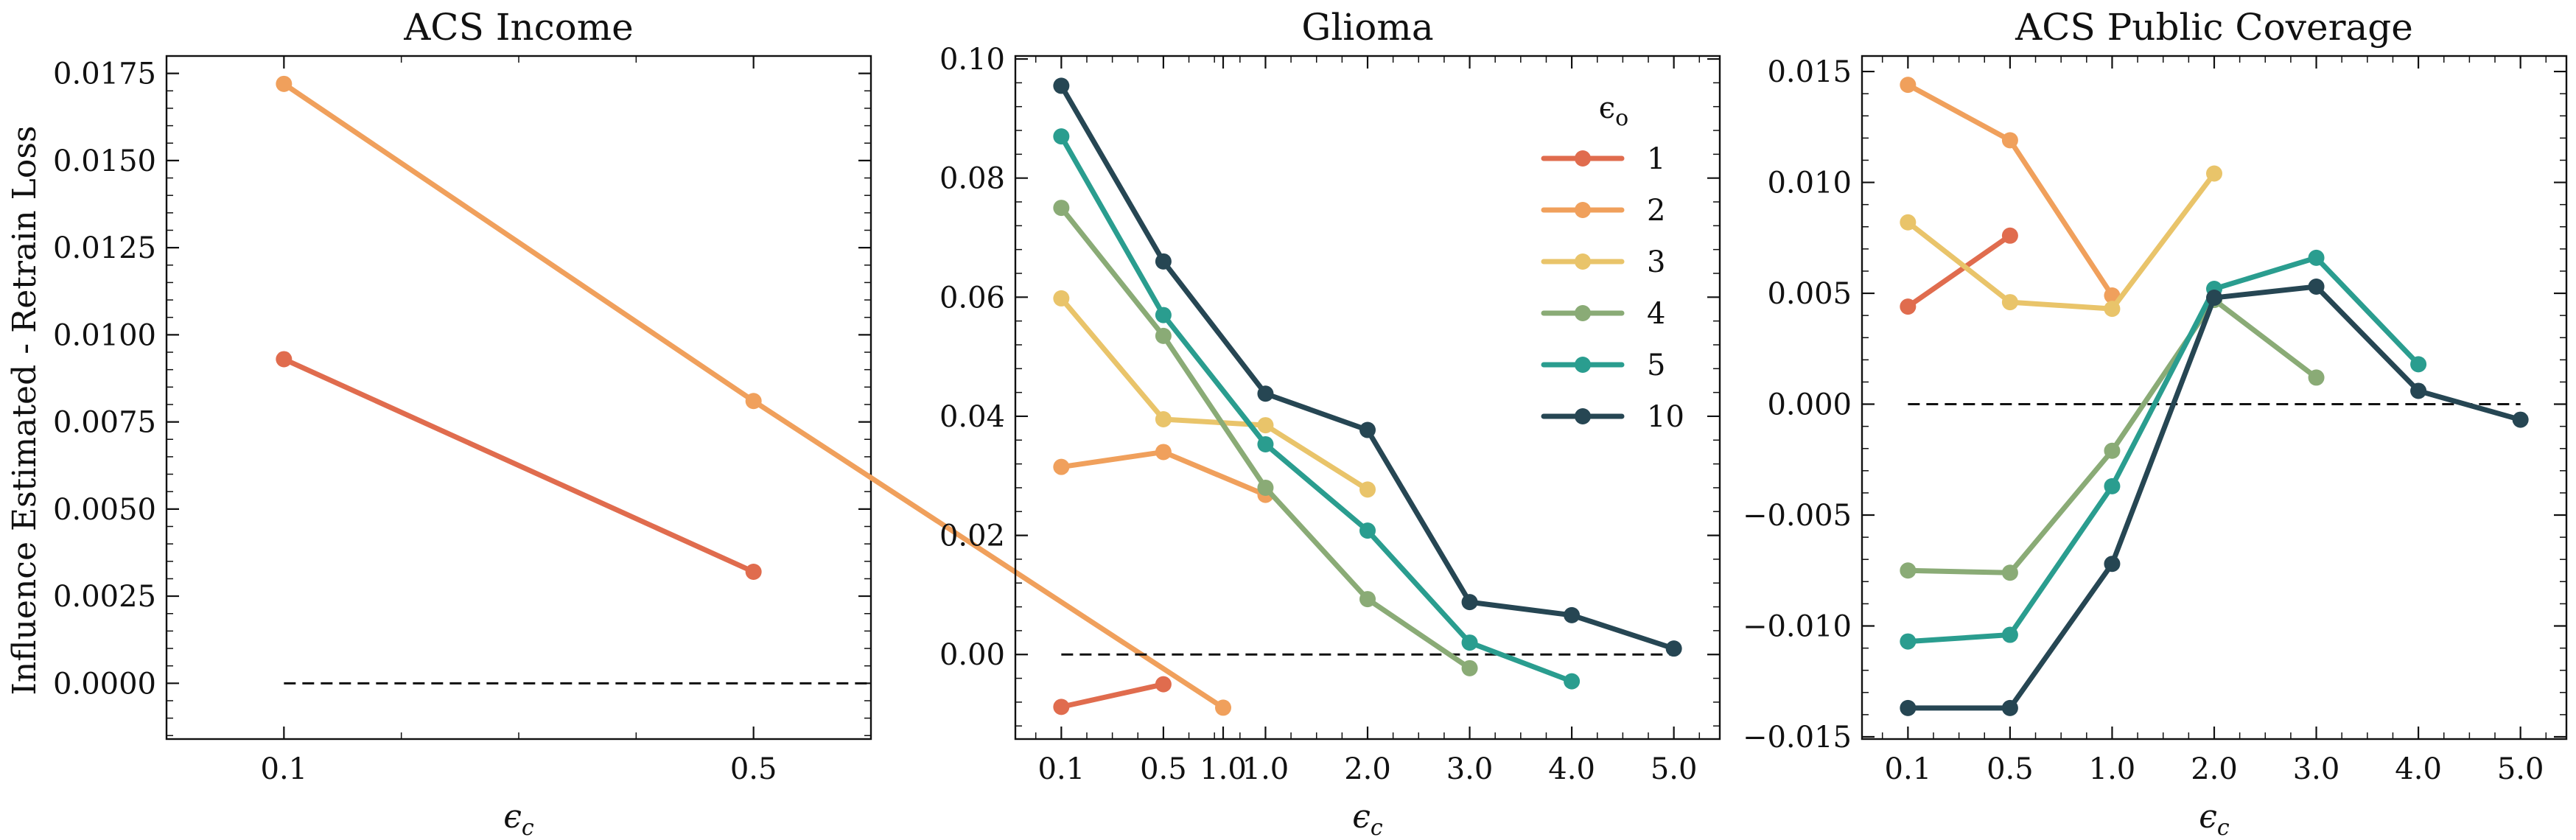 This screenshot has width=2576, height=840. Describe the element at coordinates (1809, 72) in the screenshot. I see `y-tick-label: 0.015` at that location.